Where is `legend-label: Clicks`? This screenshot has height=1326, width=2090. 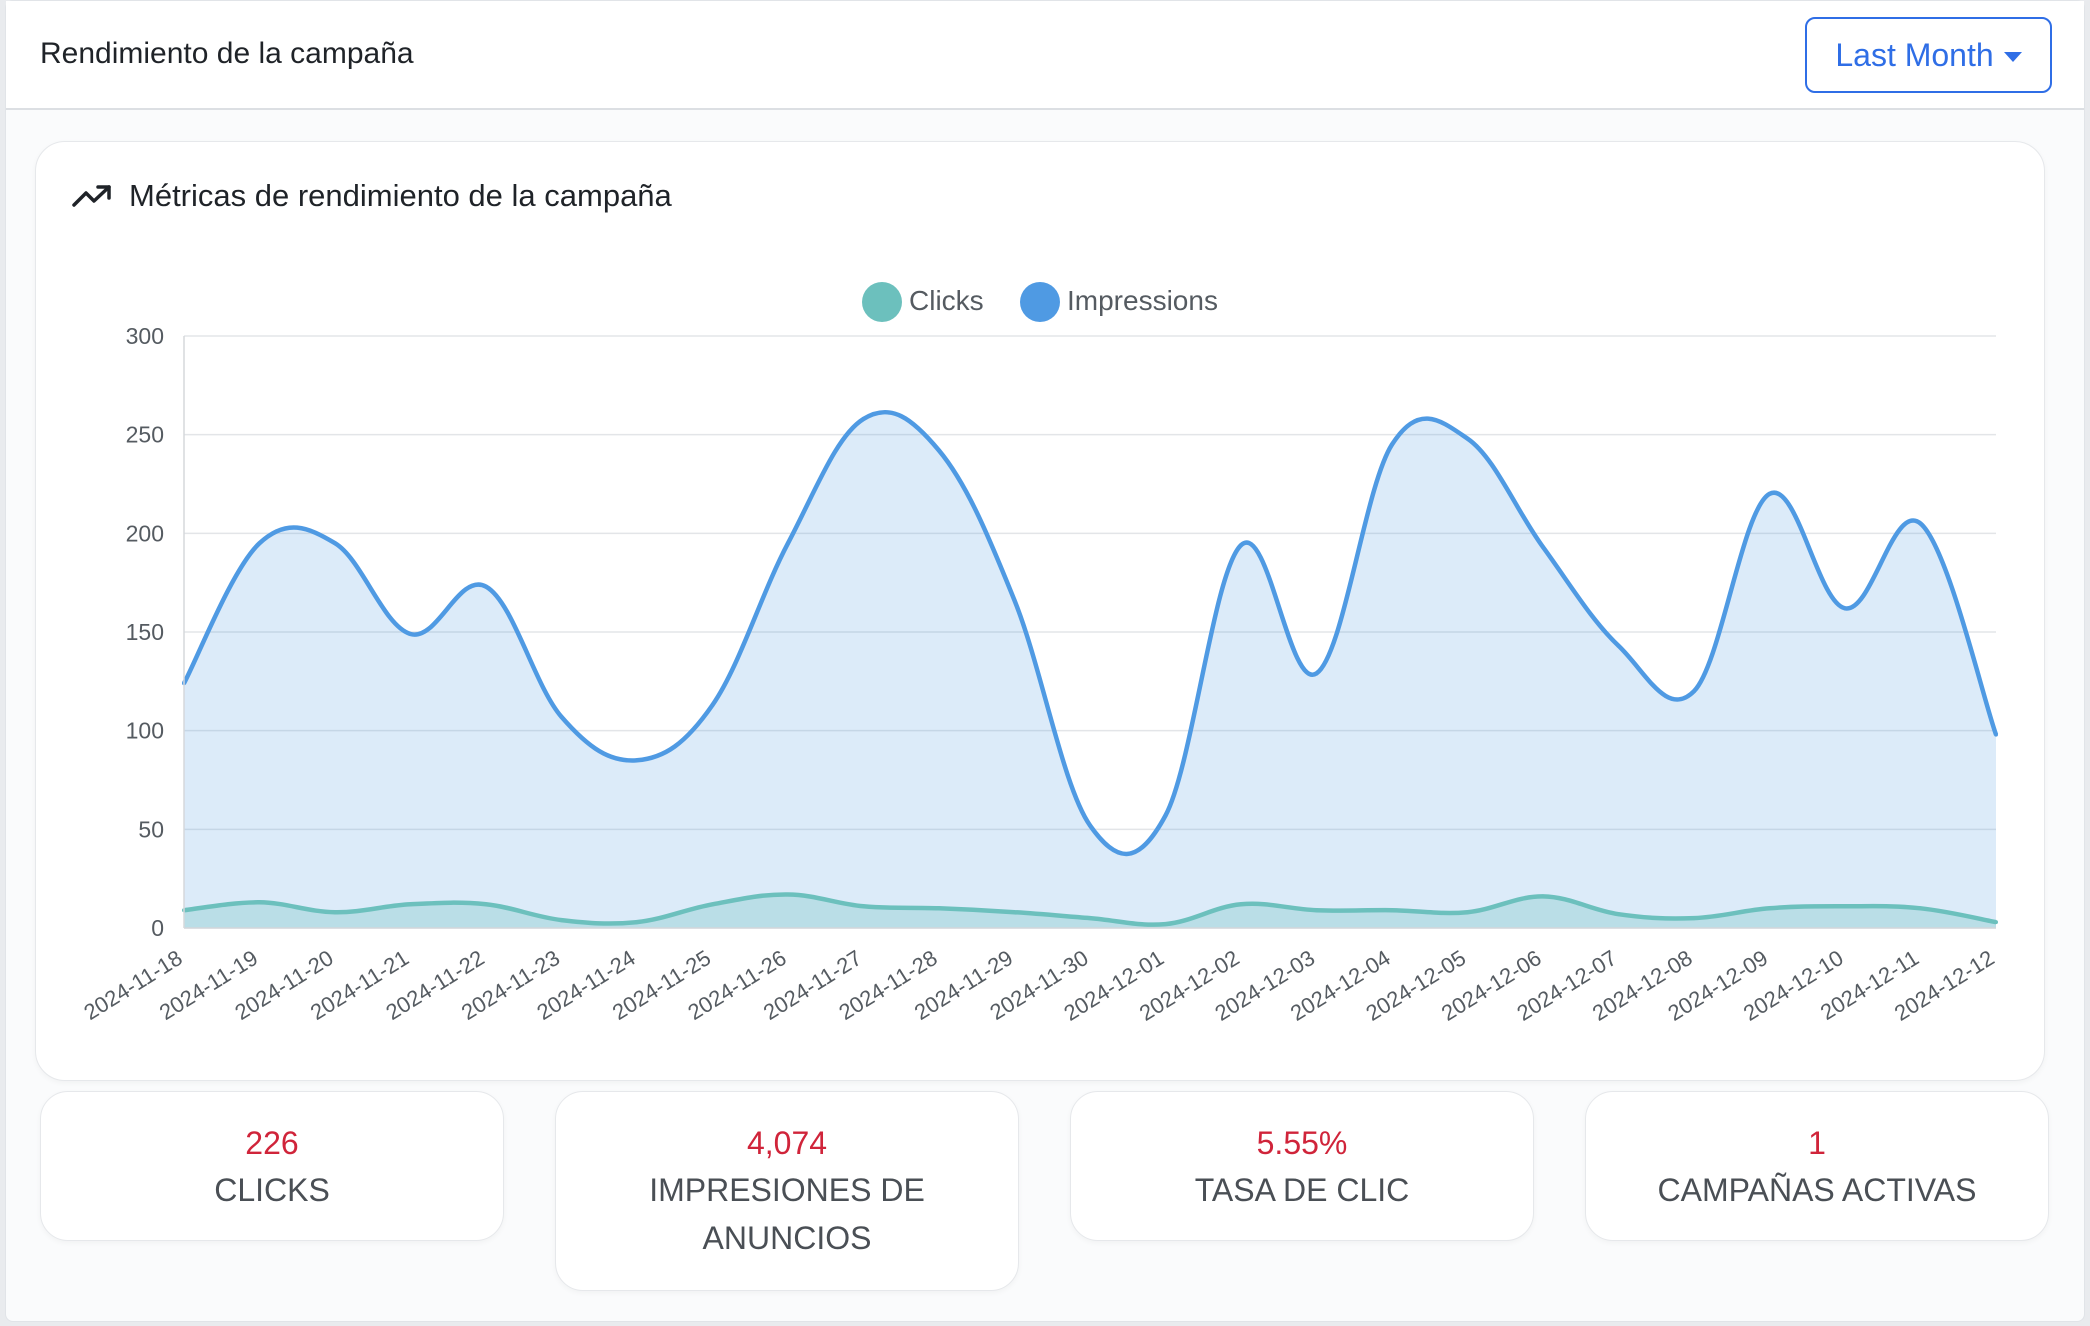
legend-label: Clicks is located at coordinates (946, 300).